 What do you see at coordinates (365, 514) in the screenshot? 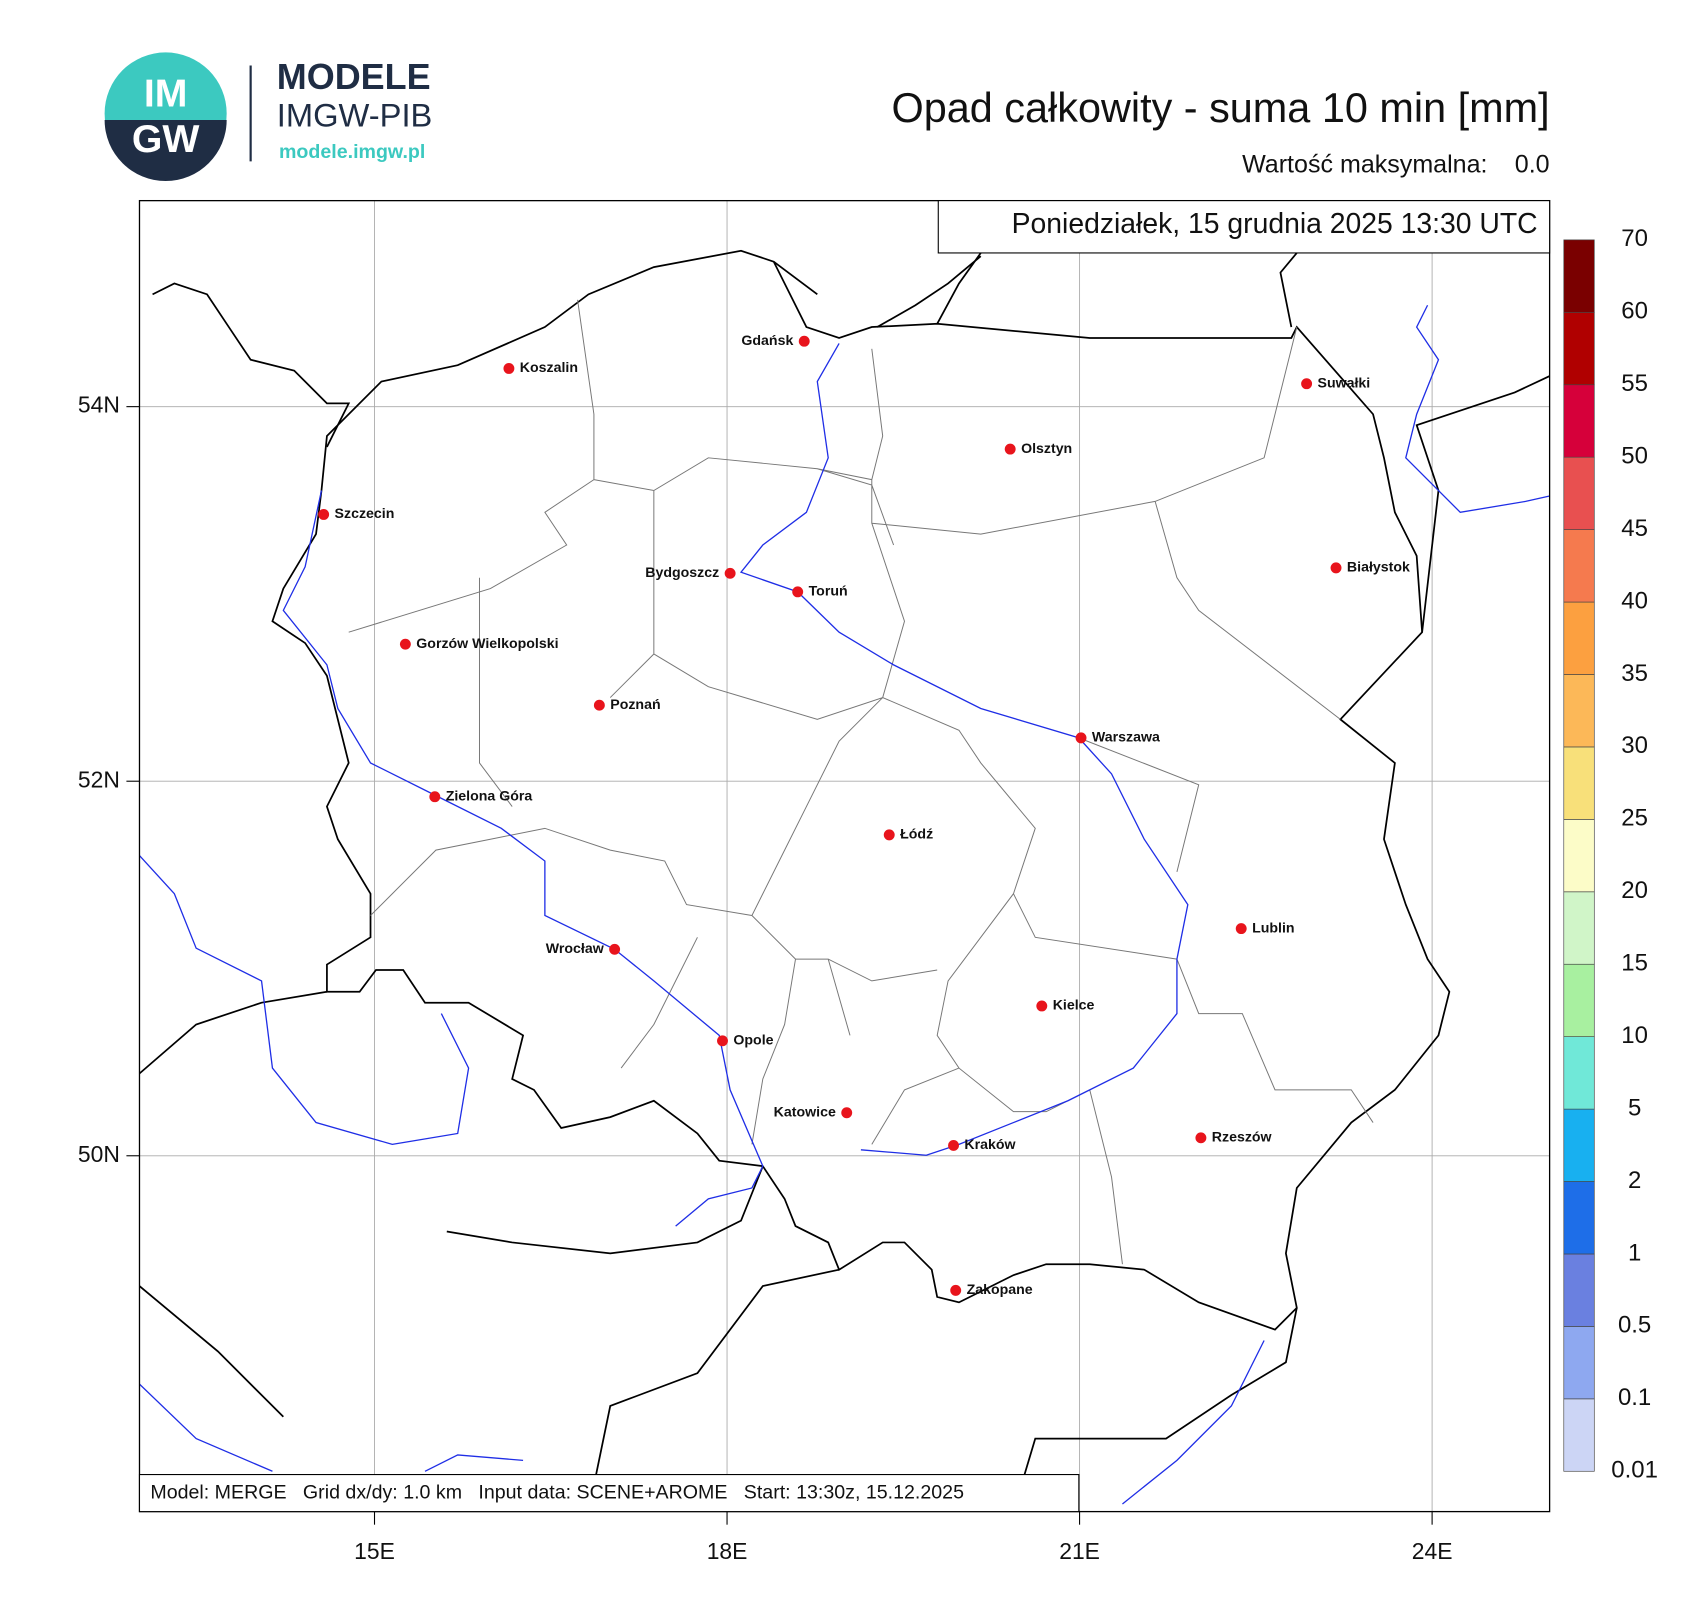
I see `city-label: Szczecin` at bounding box center [365, 514].